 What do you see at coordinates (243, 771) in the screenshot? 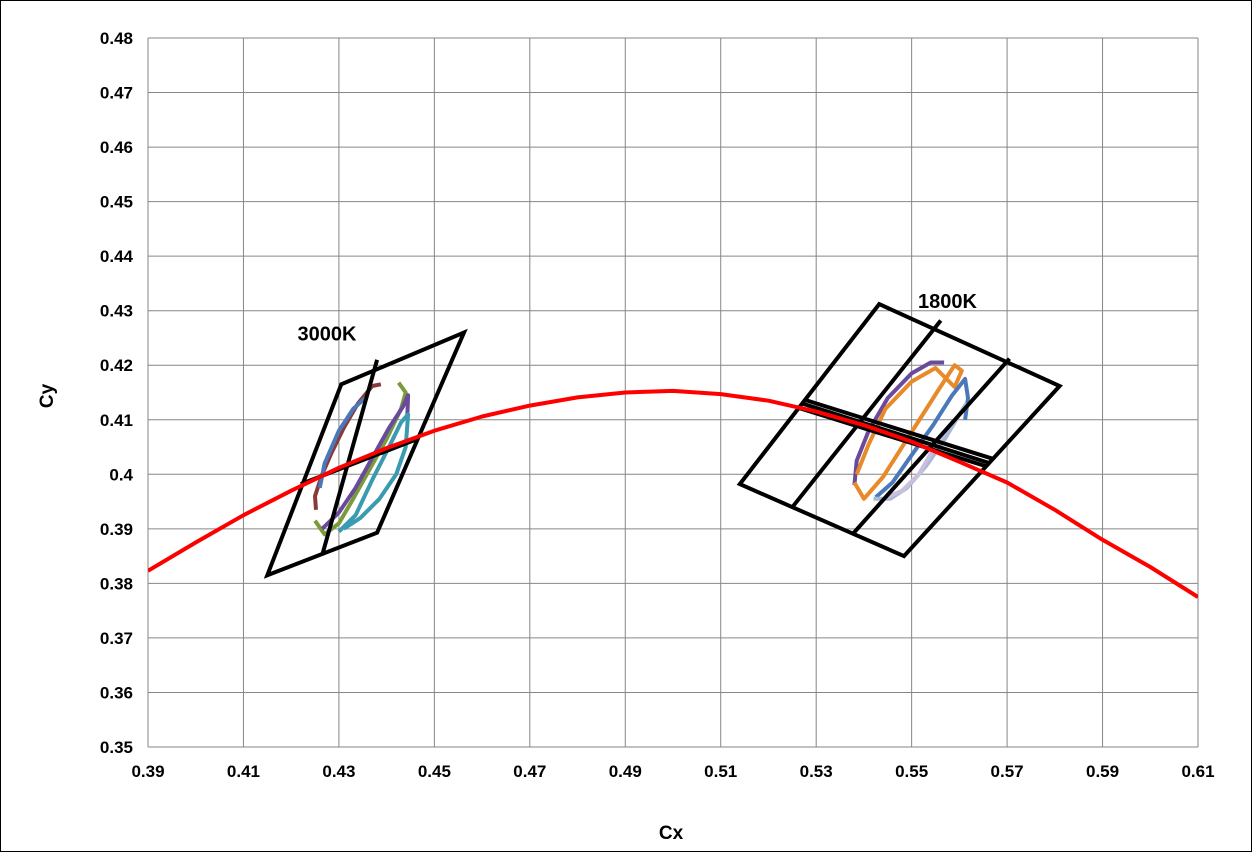
I see `x-tick-label: 0.41` at bounding box center [243, 771].